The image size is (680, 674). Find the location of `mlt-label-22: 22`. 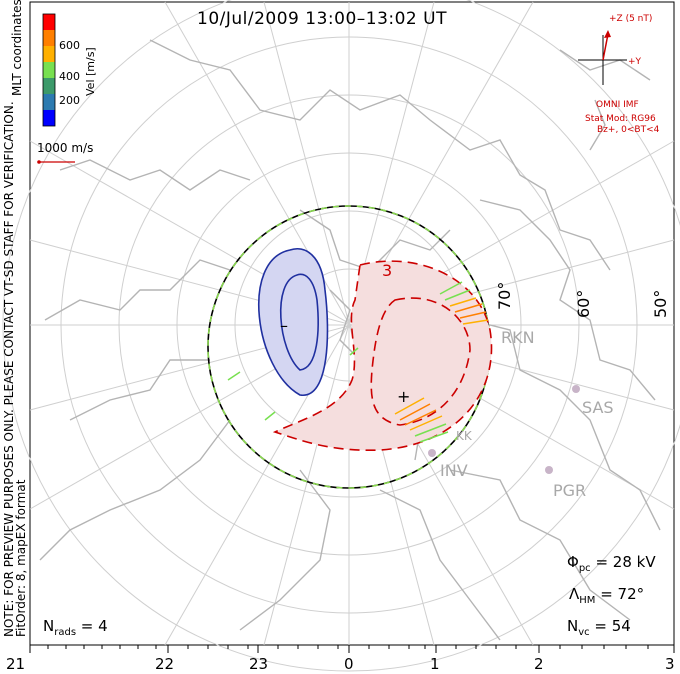

mlt-label-22: 22 is located at coordinates (164, 664).